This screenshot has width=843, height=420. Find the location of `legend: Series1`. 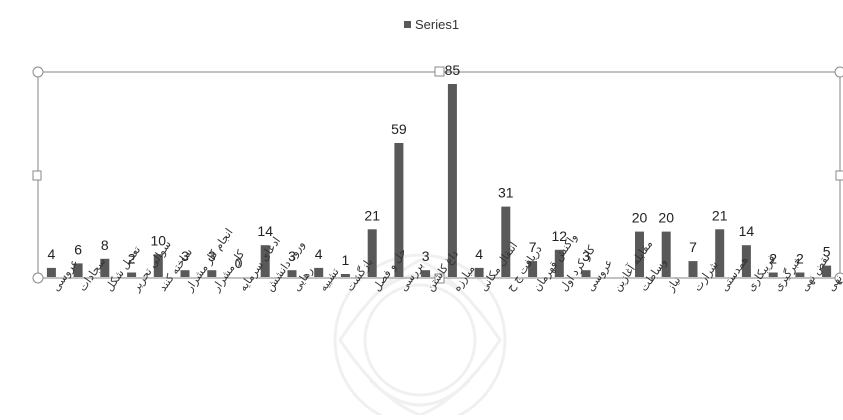

legend: Series1 is located at coordinates (431, 24).